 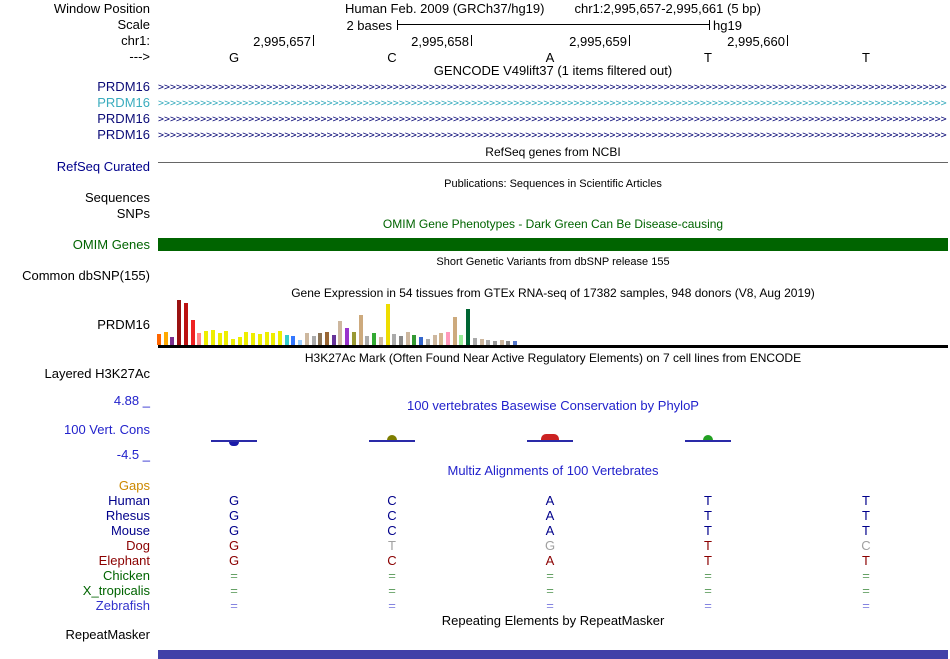 I want to click on scale-value: 2 bases, so click(x=369, y=25).